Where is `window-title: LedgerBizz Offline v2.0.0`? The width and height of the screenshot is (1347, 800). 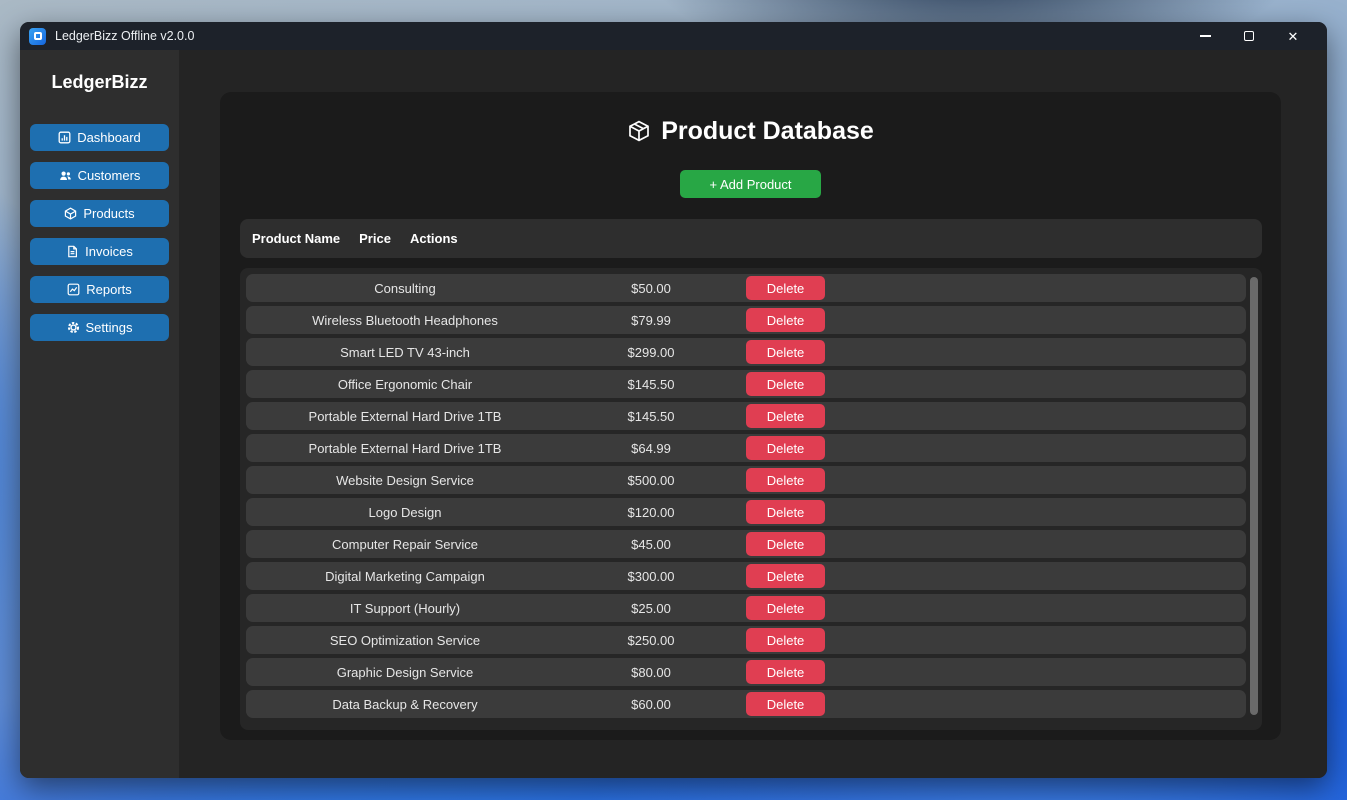
window-title: LedgerBizz Offline v2.0.0 is located at coordinates (125, 36).